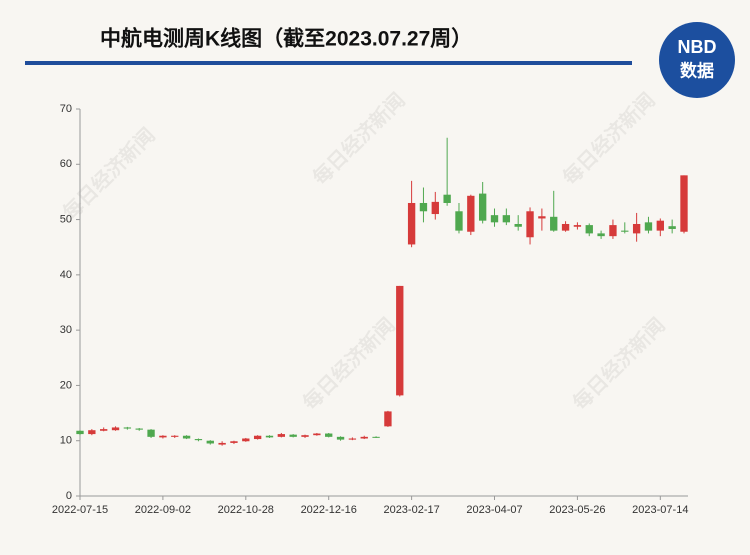 Image resolution: width=750 pixels, height=555 pixels. Describe the element at coordinates (66, 109) in the screenshot. I see `y-tick-label: 70` at that location.